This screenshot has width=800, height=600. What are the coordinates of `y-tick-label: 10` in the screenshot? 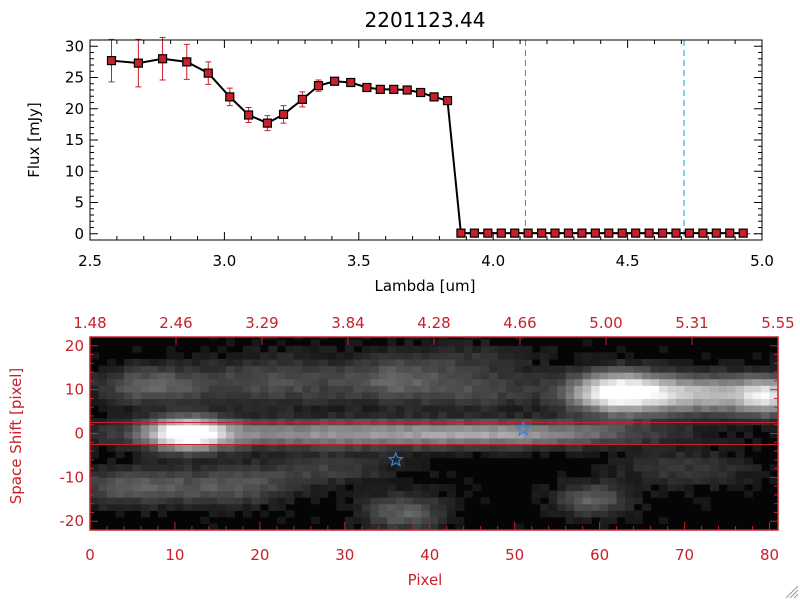 It's located at (74, 390).